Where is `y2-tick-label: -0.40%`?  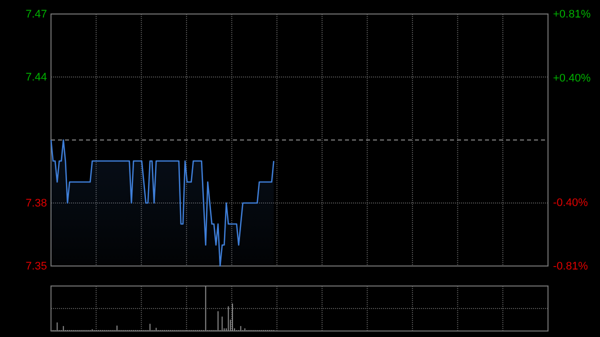
y2-tick-label: -0.40% is located at coordinates (570, 202).